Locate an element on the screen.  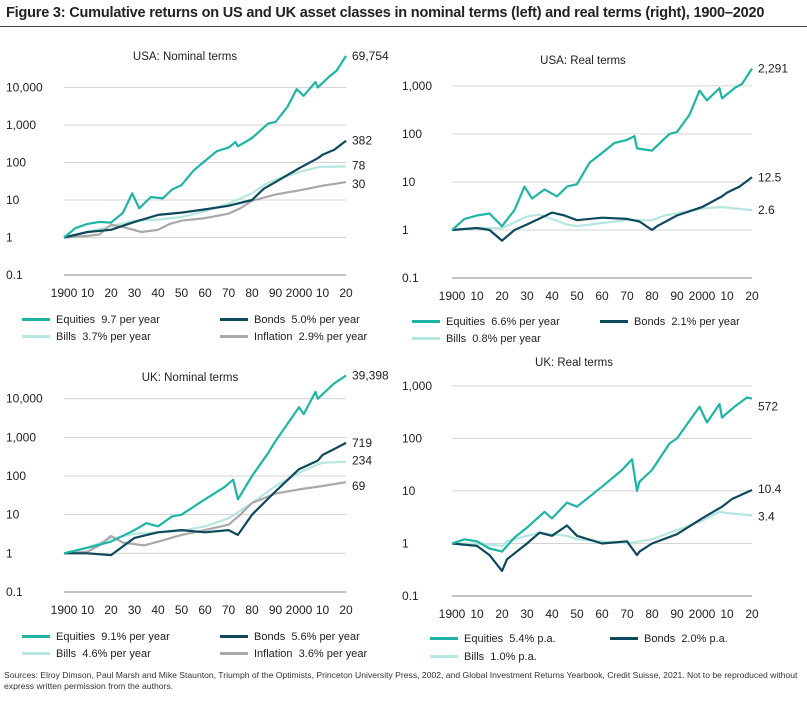
legend-item-equities: Equities 9.1% per year is located at coordinates (96, 637).